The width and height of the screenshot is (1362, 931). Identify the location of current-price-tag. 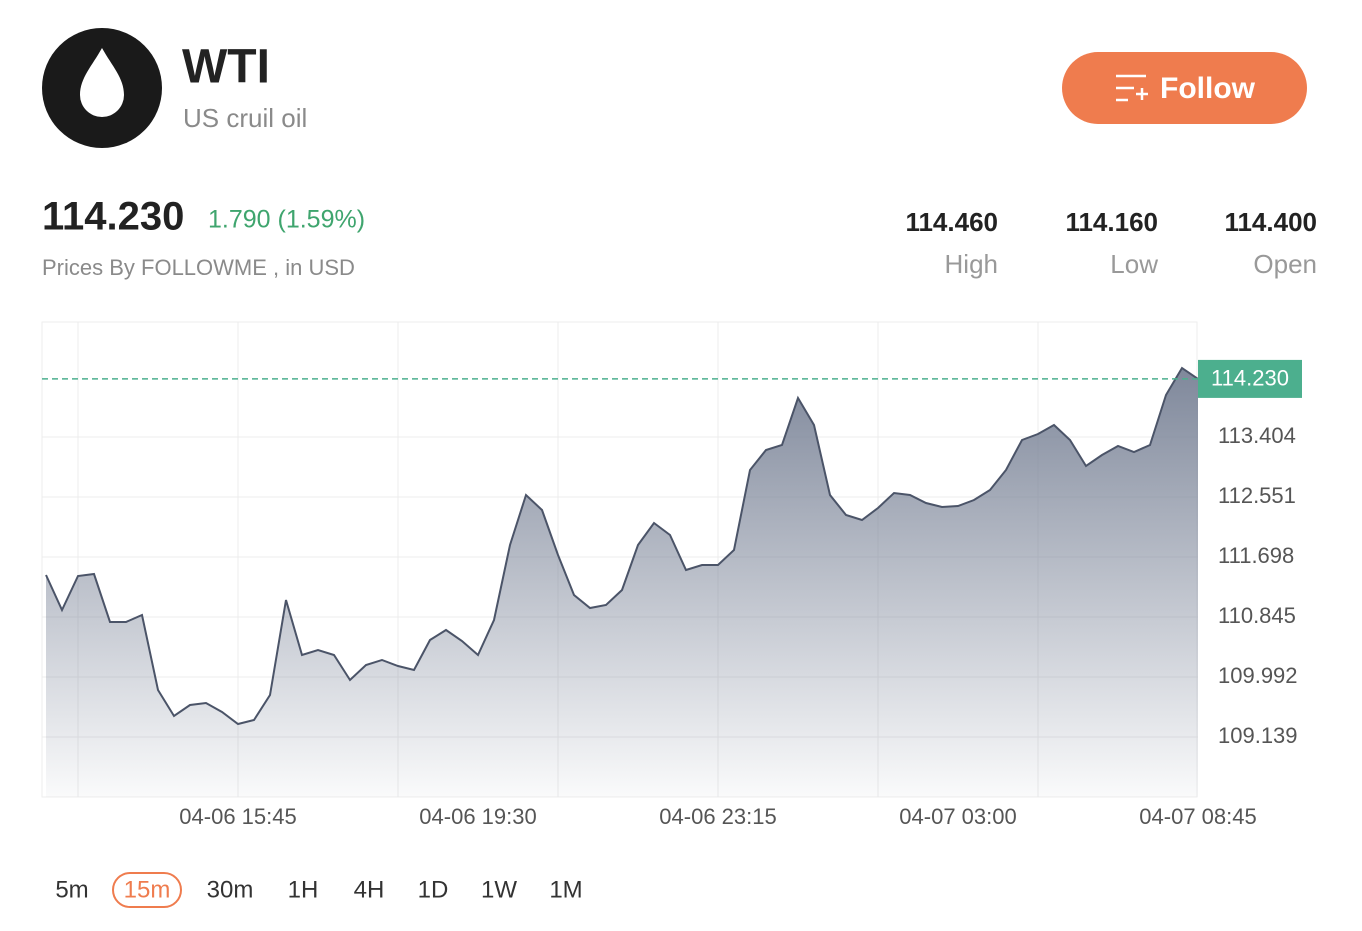
(1250, 378).